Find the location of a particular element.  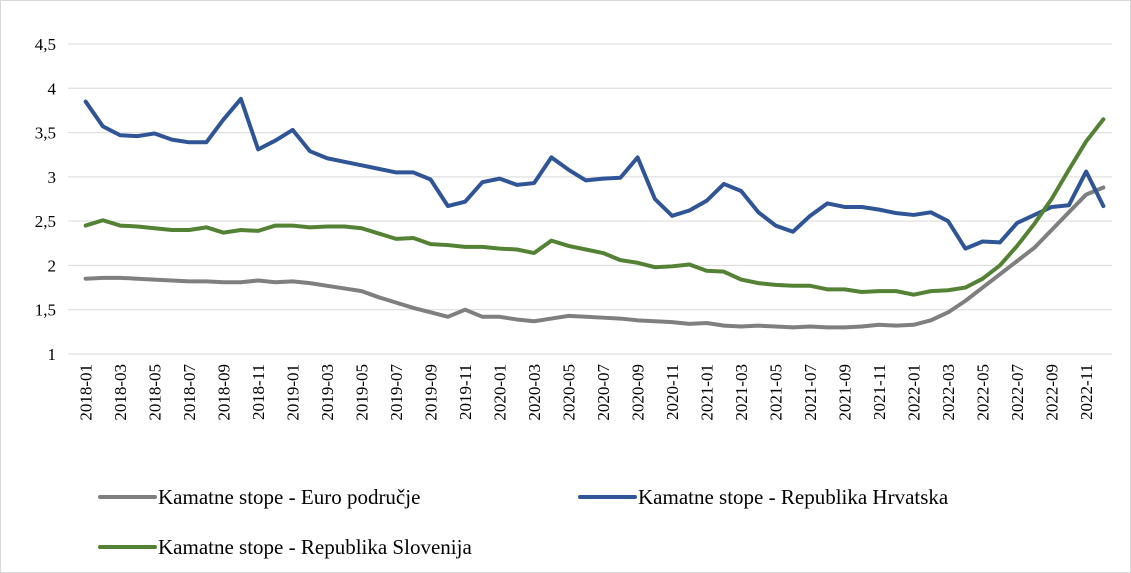

x-tick-label: 2021-09 is located at coordinates (845, 392).